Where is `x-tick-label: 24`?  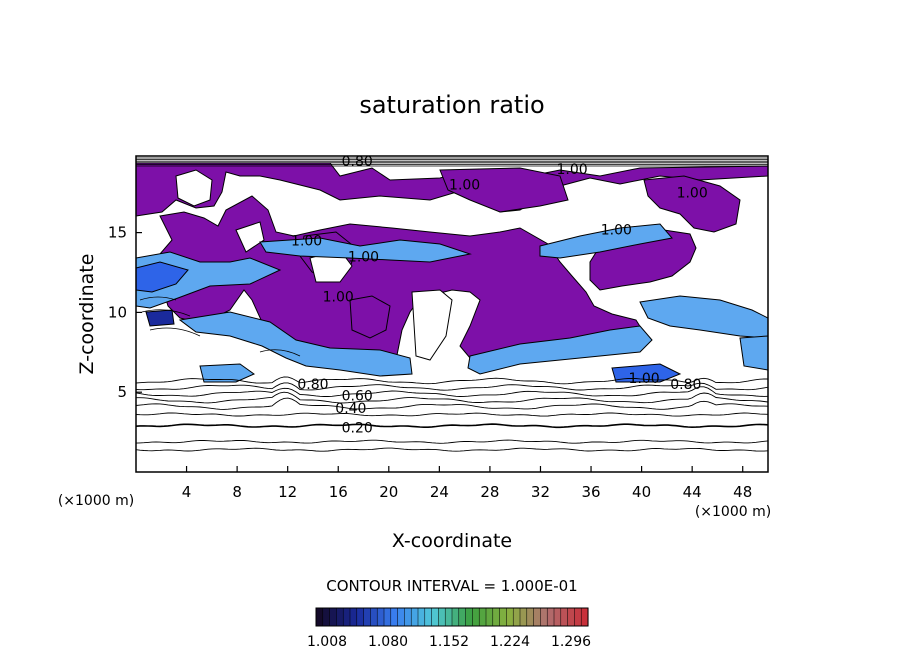
x-tick-label: 24 is located at coordinates (439, 492).